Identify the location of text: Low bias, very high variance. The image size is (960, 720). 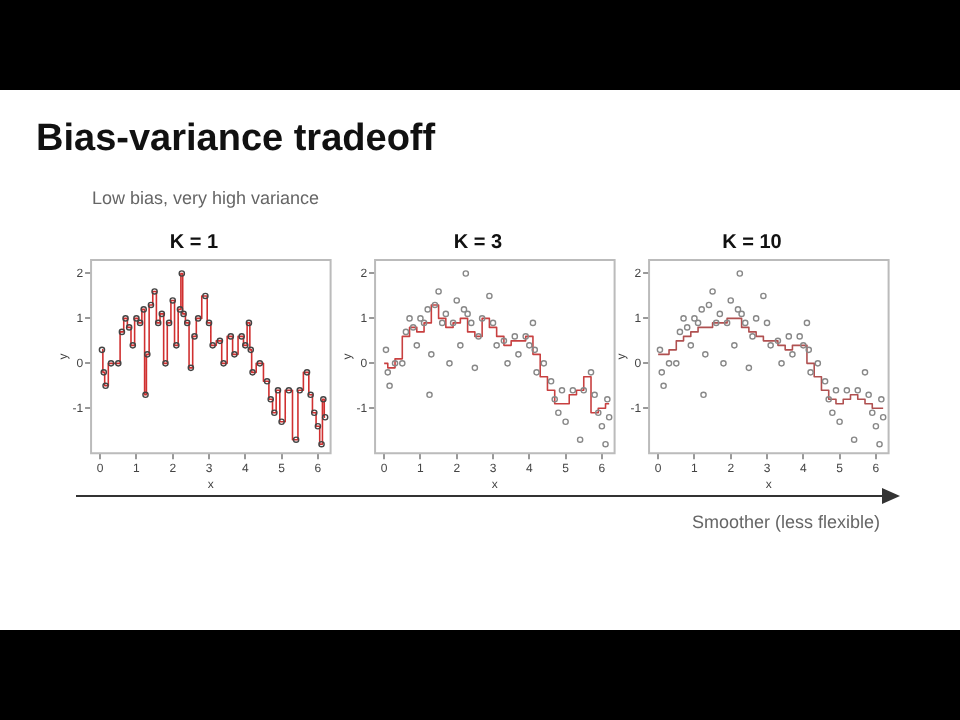
(206, 198).